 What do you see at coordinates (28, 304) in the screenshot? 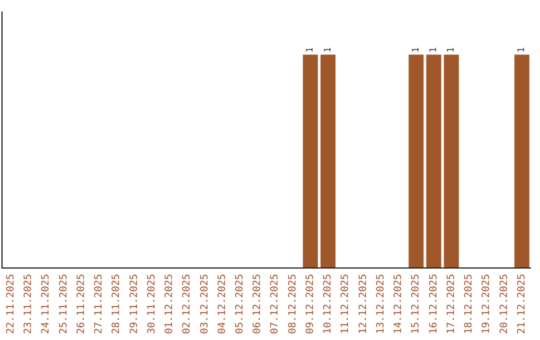
I see `x-tick-label: 23.11.2025` at bounding box center [28, 304].